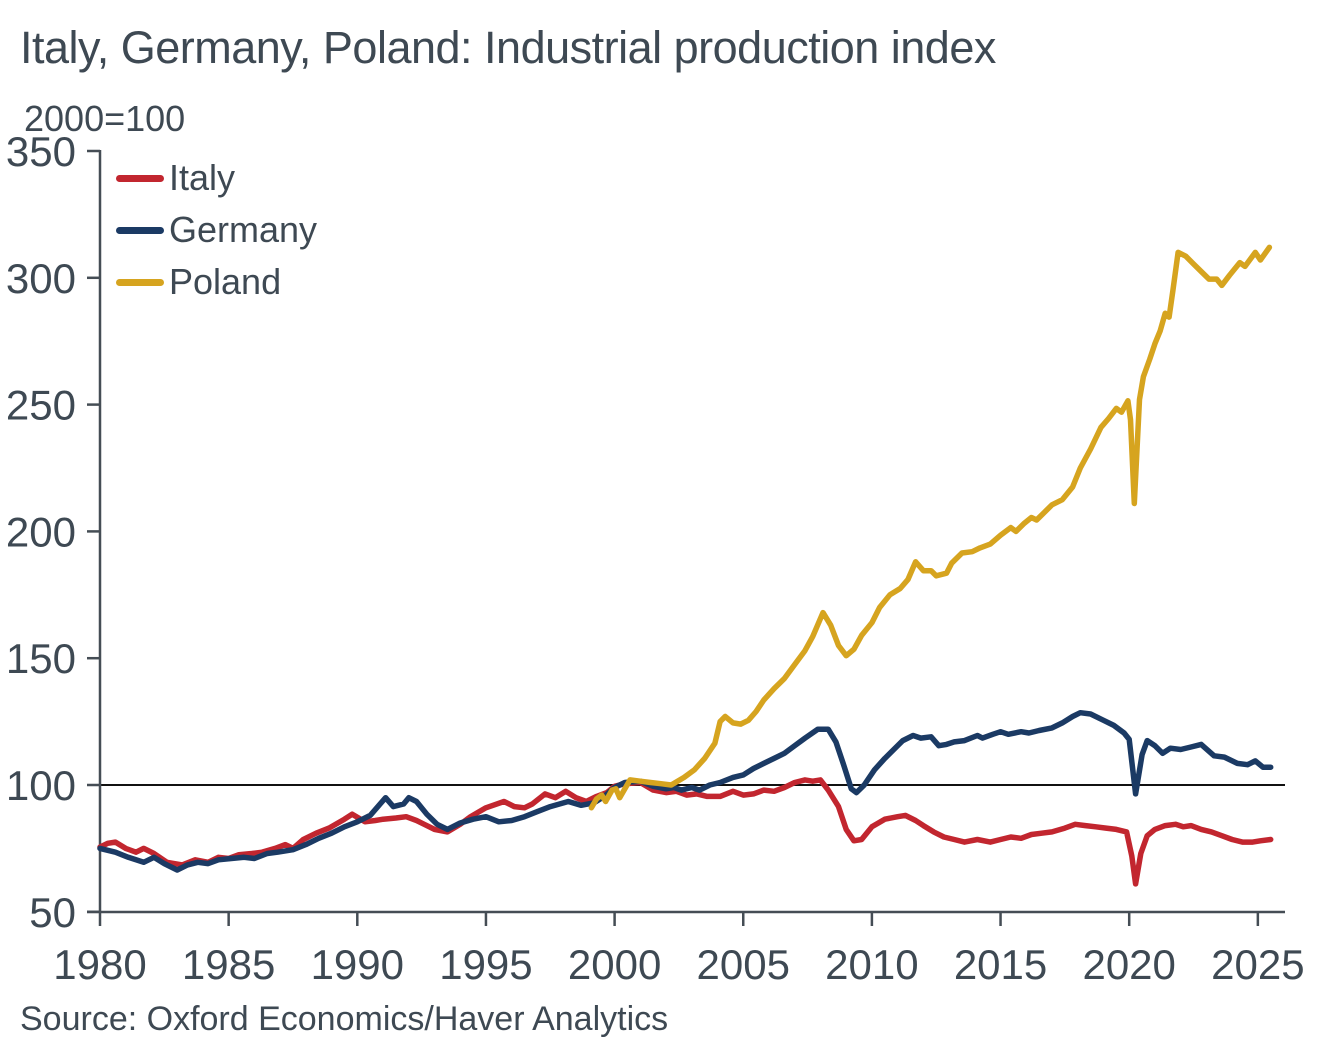 The image size is (1320, 1062). Describe the element at coordinates (685, 832) in the screenshot. I see `italy-line` at that location.